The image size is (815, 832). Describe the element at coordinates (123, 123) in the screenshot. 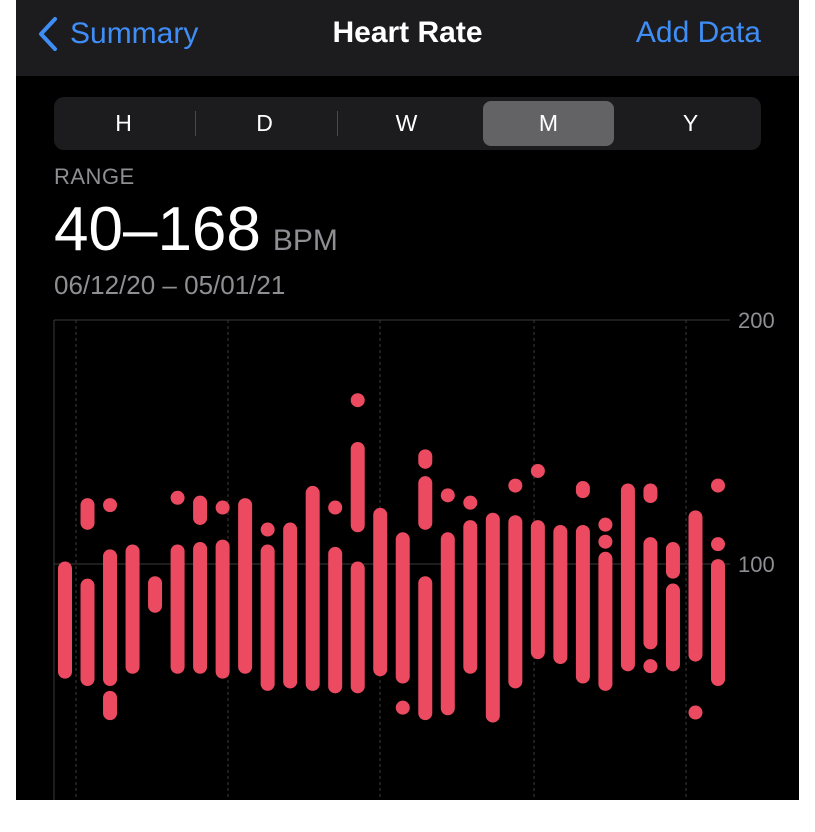

I see `segment-hour: H` at that location.